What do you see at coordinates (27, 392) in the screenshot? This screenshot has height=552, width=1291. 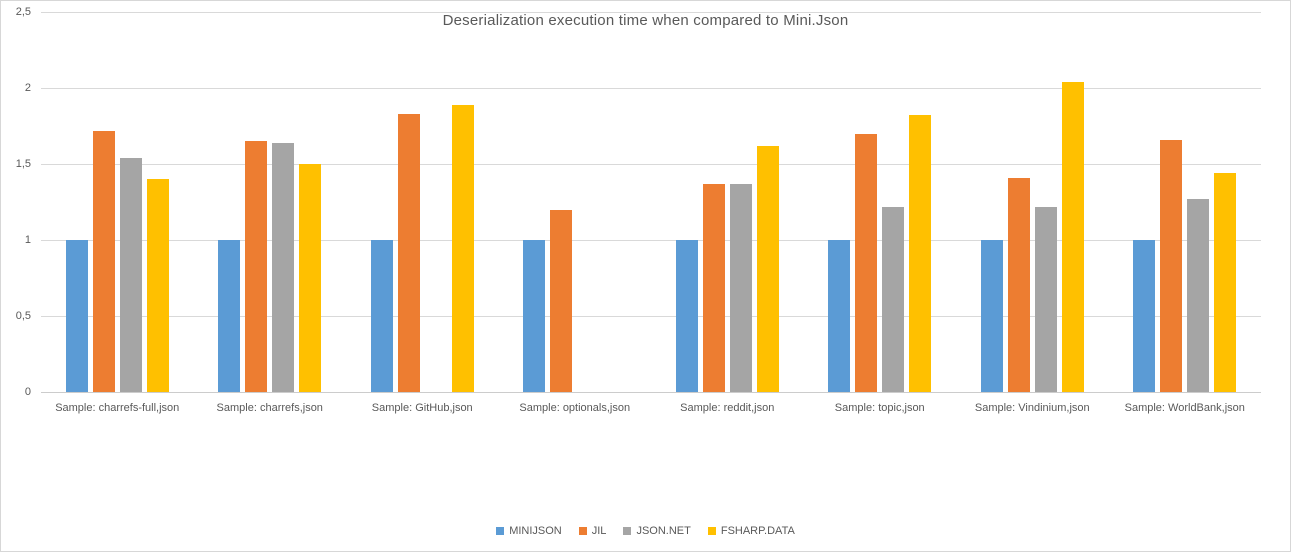 I see `y-tick-label: 0` at bounding box center [27, 392].